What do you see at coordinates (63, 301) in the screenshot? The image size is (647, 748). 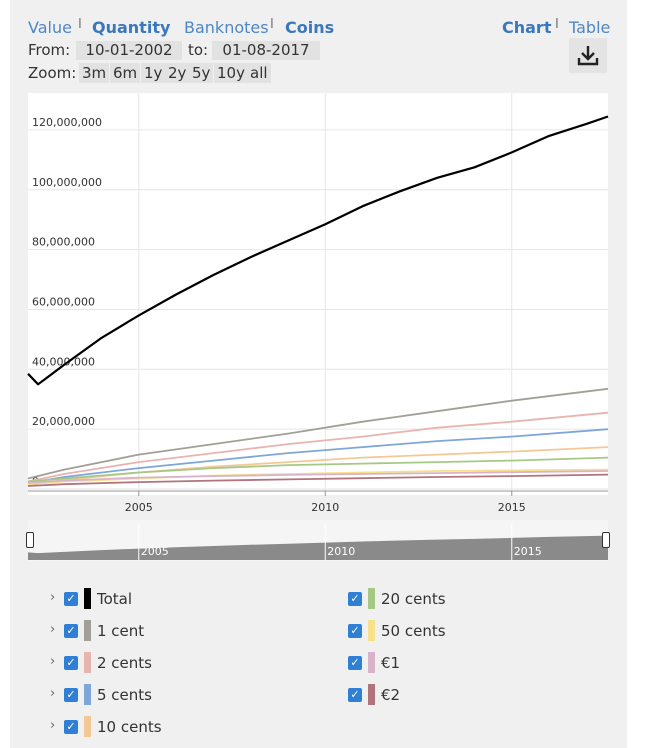 I see `y-tick-label: 60,000,000` at bounding box center [63, 301].